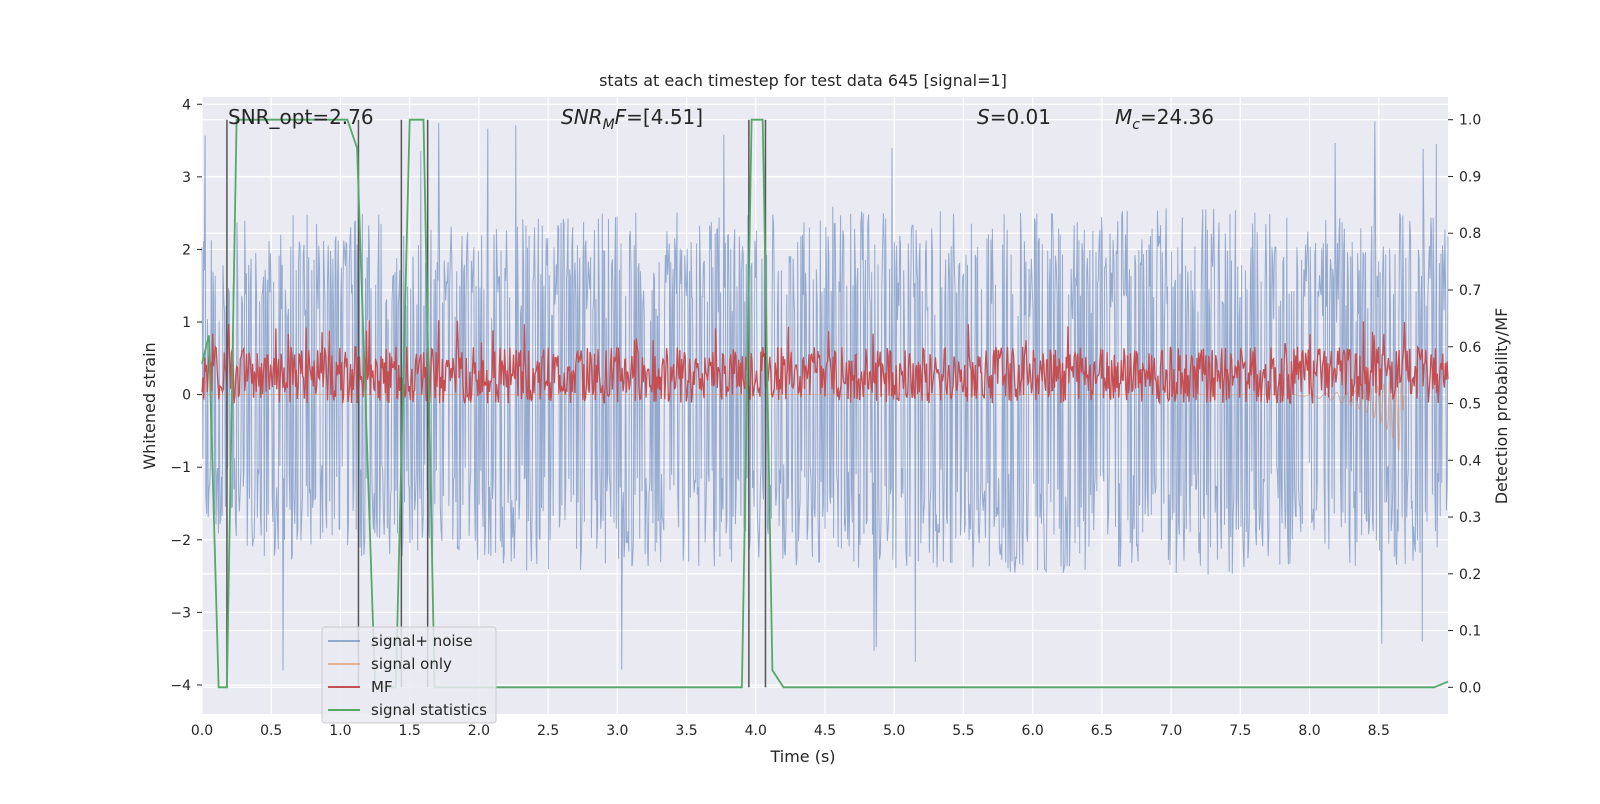 The image size is (1600, 804). Describe the element at coordinates (1470, 405) in the screenshot. I see `y-right-tick-label: 0.5` at that location.